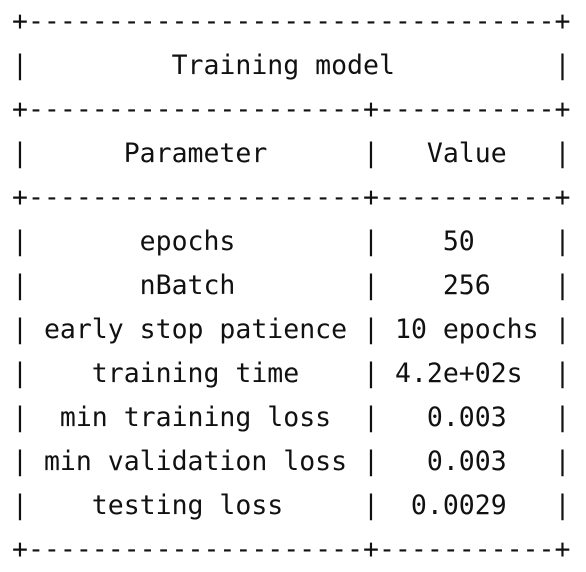 The image size is (586, 572). I want to click on table-row: | training time | 4.2e+02s |, so click(291, 373).